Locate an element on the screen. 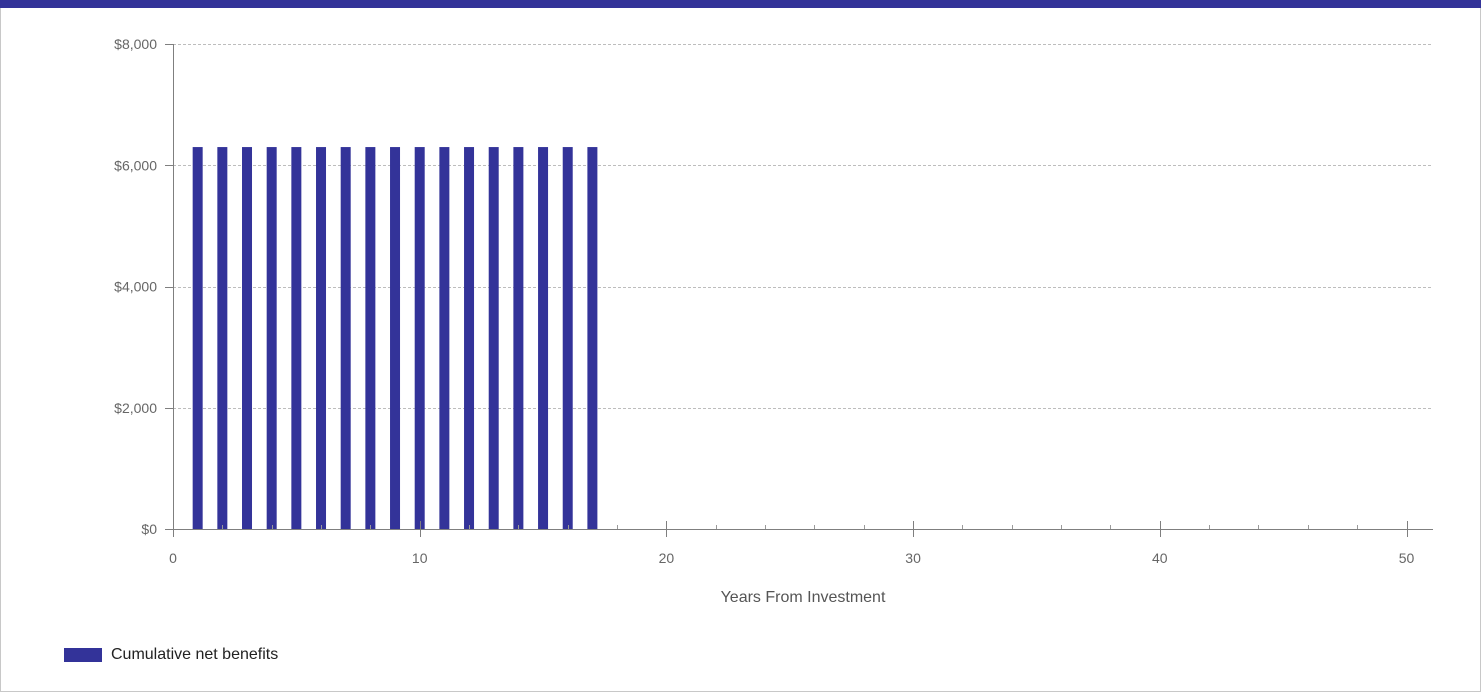 This screenshot has height=693, width=1481. y-tick-label-4: $8,000 is located at coordinates (135, 44).